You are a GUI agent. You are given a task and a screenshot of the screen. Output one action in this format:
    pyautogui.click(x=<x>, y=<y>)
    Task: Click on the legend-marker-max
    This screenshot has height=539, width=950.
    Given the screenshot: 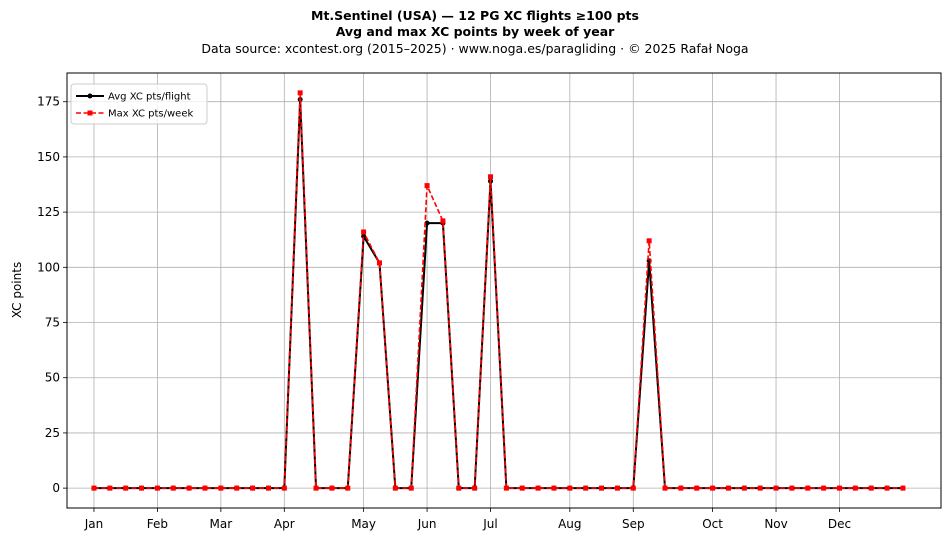 What is the action you would take?
    pyautogui.click(x=90, y=113)
    